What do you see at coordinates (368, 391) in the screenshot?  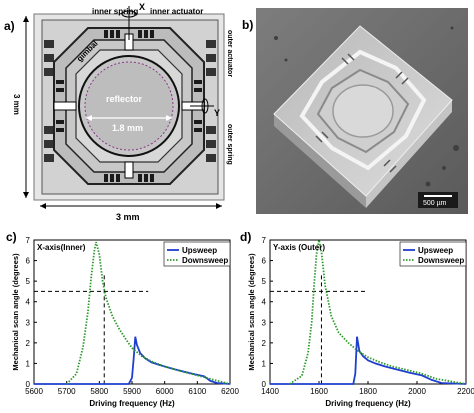 I see `chart-1-xtick-label: 1800` at bounding box center [368, 391].